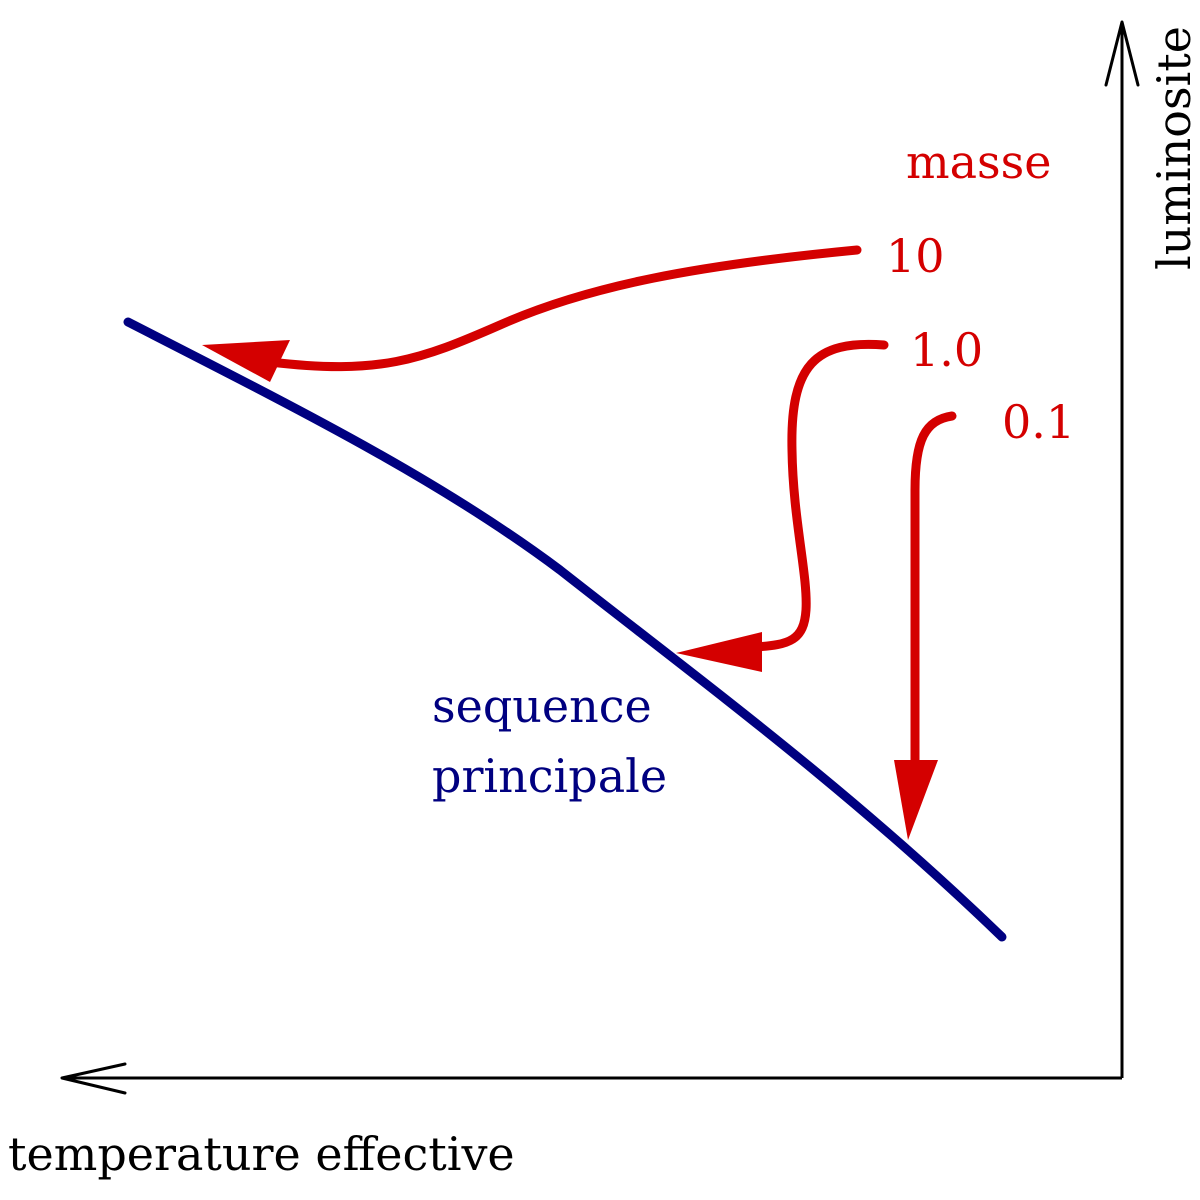  Describe the element at coordinates (915, 256) in the screenshot. I see `track-10-mass-label: 10` at that location.